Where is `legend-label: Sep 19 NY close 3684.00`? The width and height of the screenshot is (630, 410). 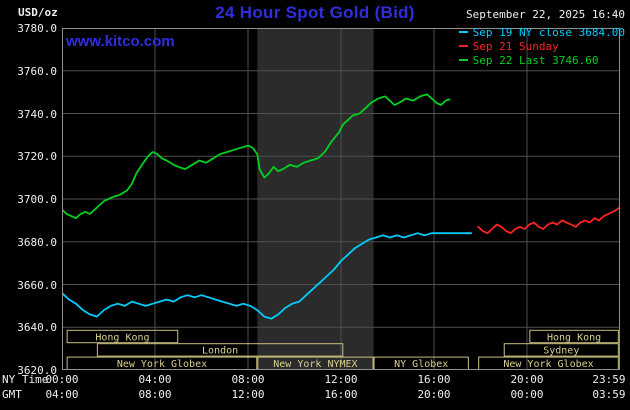 legend-label: Sep 19 NY close 3684.00 is located at coordinates (548, 32).